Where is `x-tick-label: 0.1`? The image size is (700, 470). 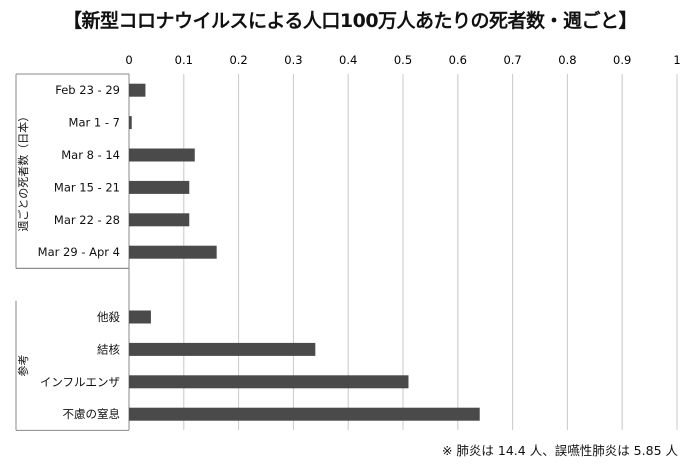
x-tick-label: 0.1 is located at coordinates (184, 60).